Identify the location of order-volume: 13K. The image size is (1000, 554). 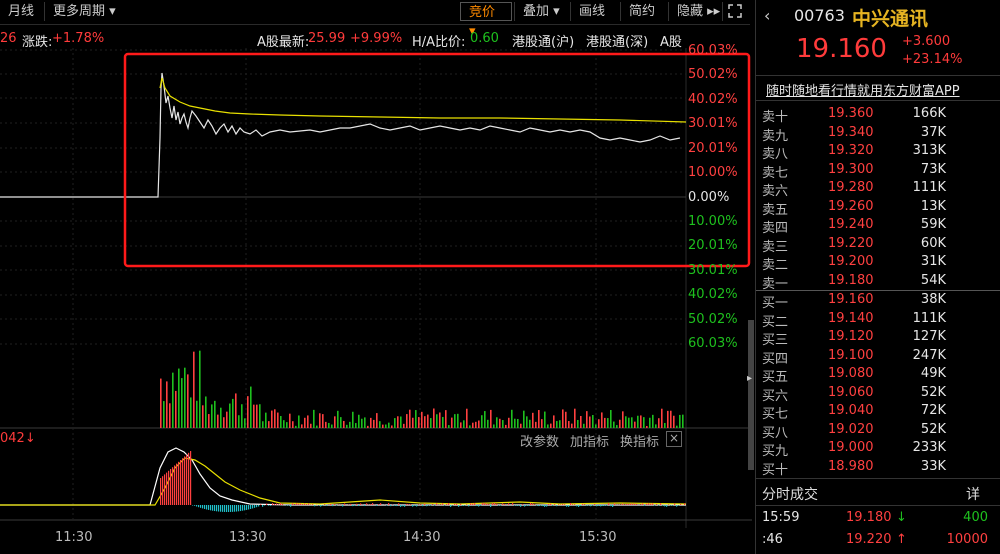
(933, 206).